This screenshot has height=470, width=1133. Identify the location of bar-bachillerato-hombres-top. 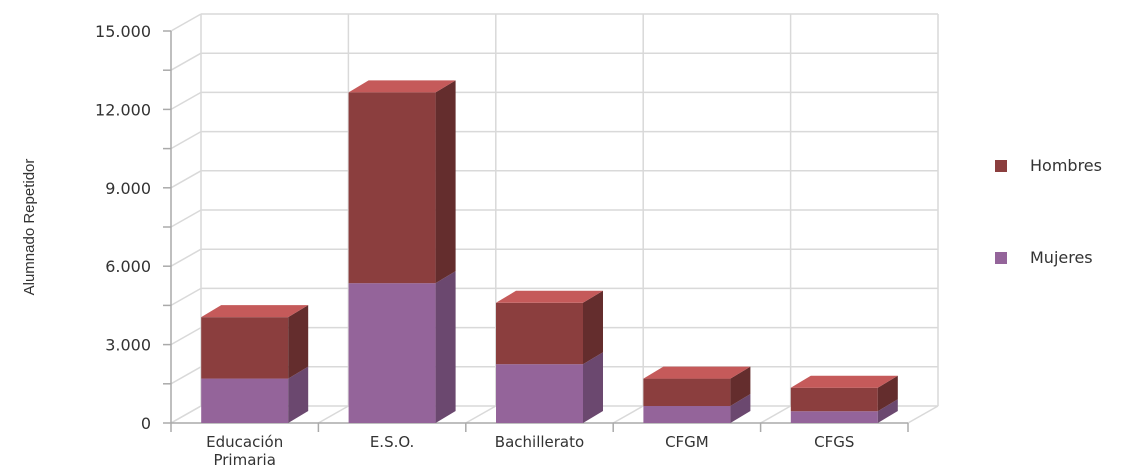
(549, 296).